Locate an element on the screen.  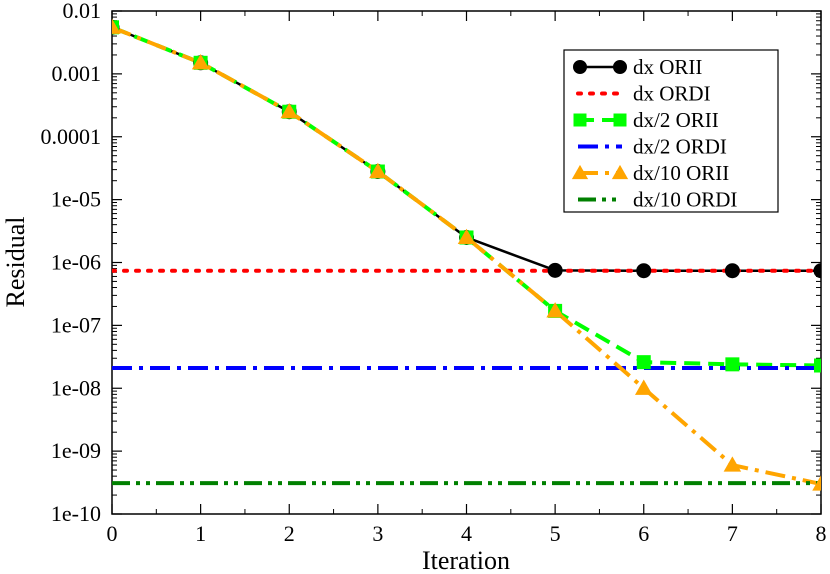
legend-label-dx-10-ordi: dx/10 ORDI is located at coordinates (685, 200).